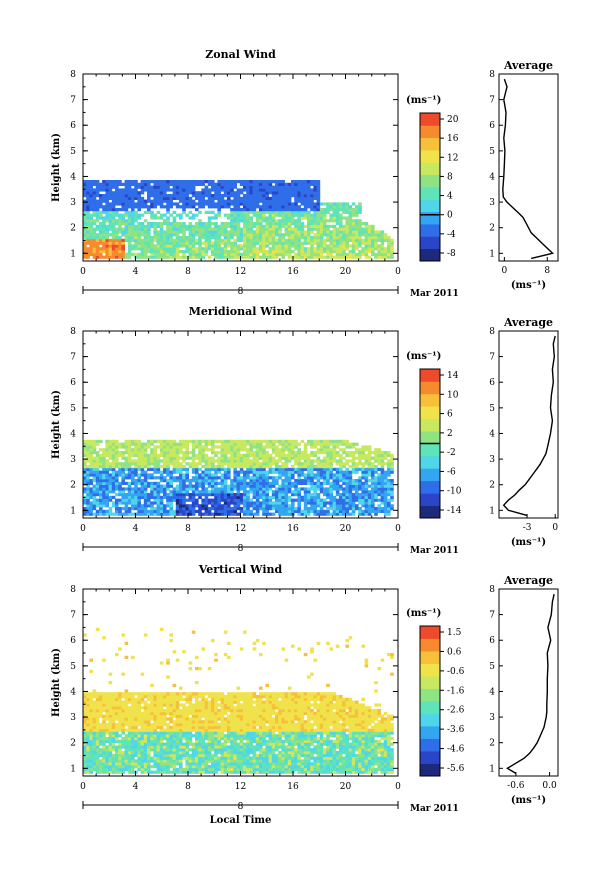  What do you see at coordinates (451, 235) in the screenshot?
I see `colorbar-tick-label: -4` at bounding box center [451, 235].